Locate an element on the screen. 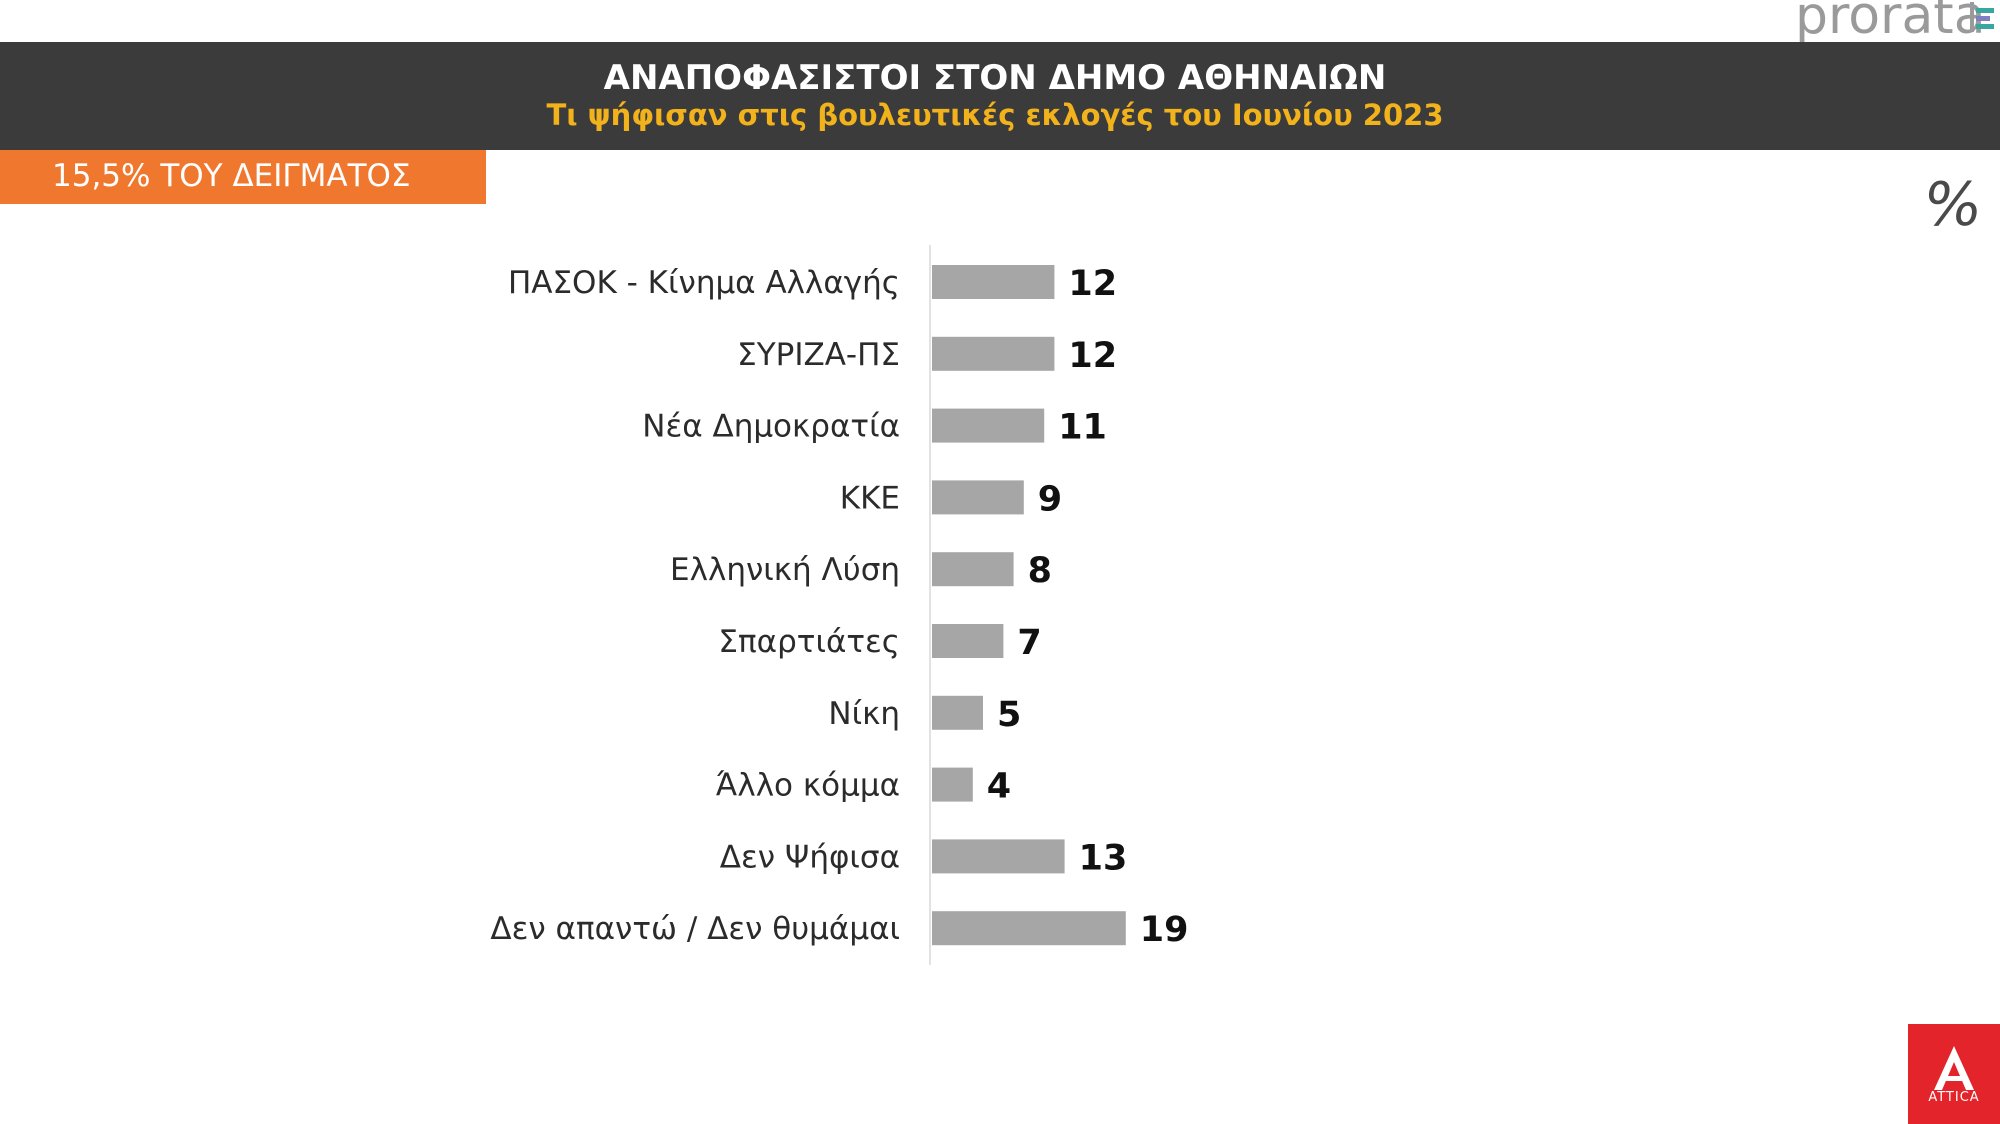 This screenshot has height=1124, width=2000. category-label: ΚΚΕ is located at coordinates (870, 498).